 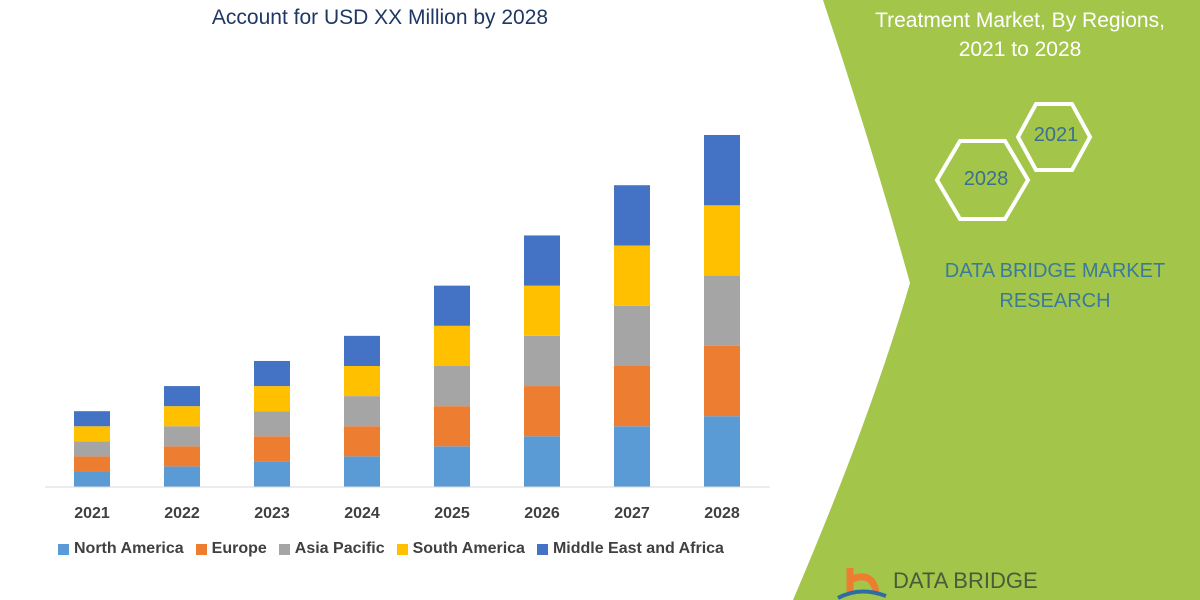 I want to click on bar-segment-2022-north-america, so click(x=182, y=476).